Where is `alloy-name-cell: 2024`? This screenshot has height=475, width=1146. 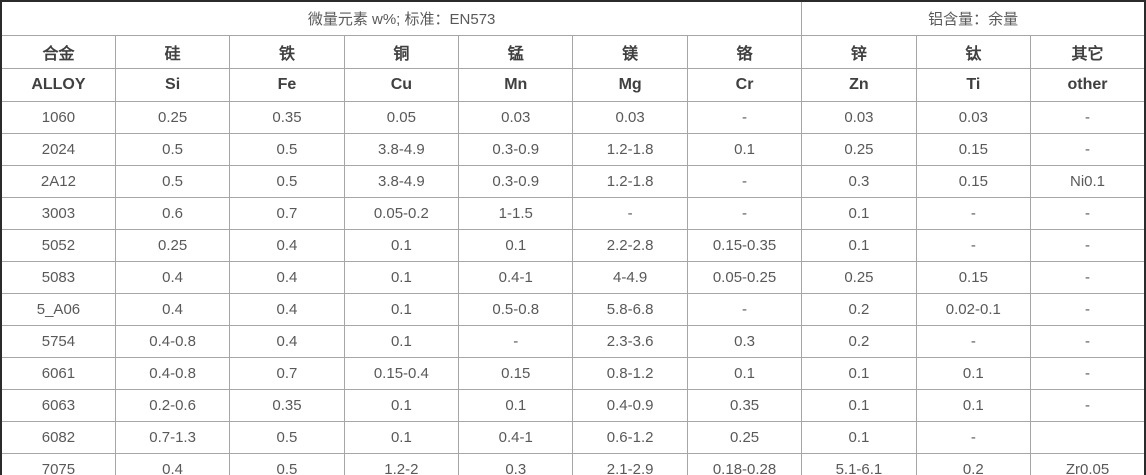 alloy-name-cell: 2024 is located at coordinates (58, 149).